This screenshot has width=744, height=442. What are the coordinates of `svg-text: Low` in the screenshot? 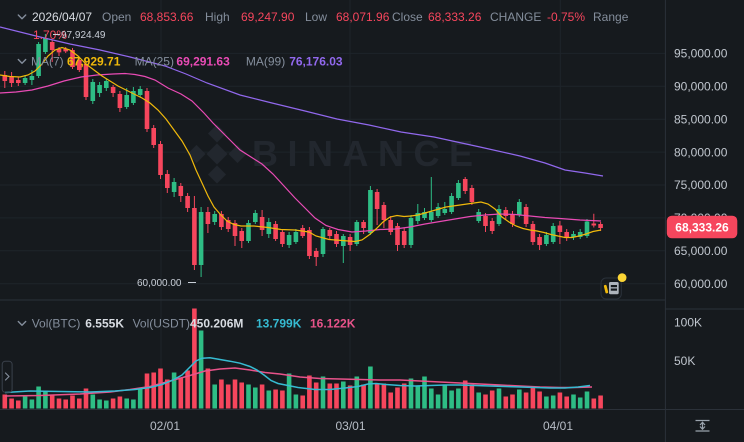 It's located at (316, 17).